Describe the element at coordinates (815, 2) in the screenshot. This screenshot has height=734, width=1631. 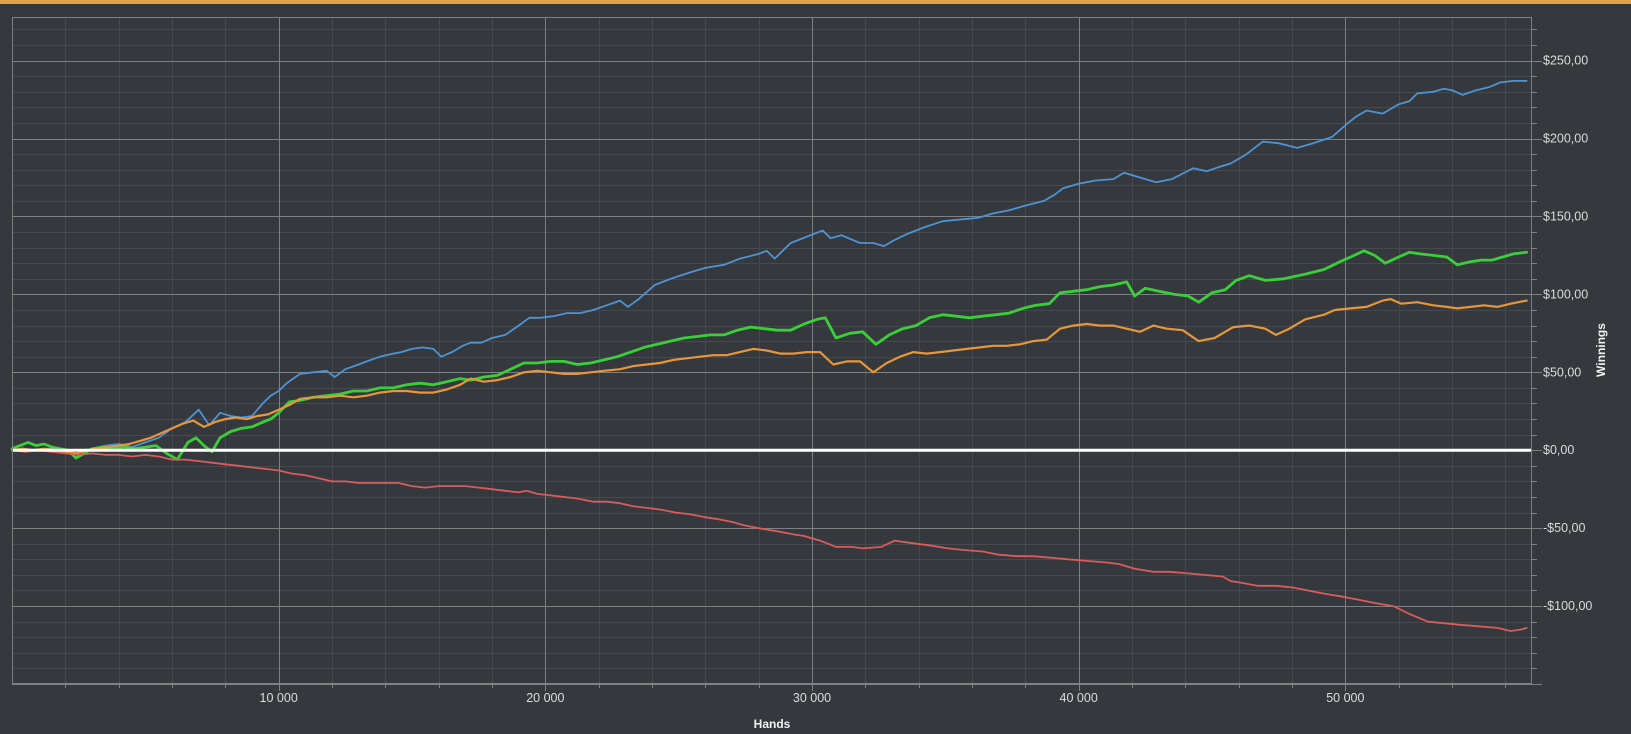
I see `window-accent-bar` at that location.